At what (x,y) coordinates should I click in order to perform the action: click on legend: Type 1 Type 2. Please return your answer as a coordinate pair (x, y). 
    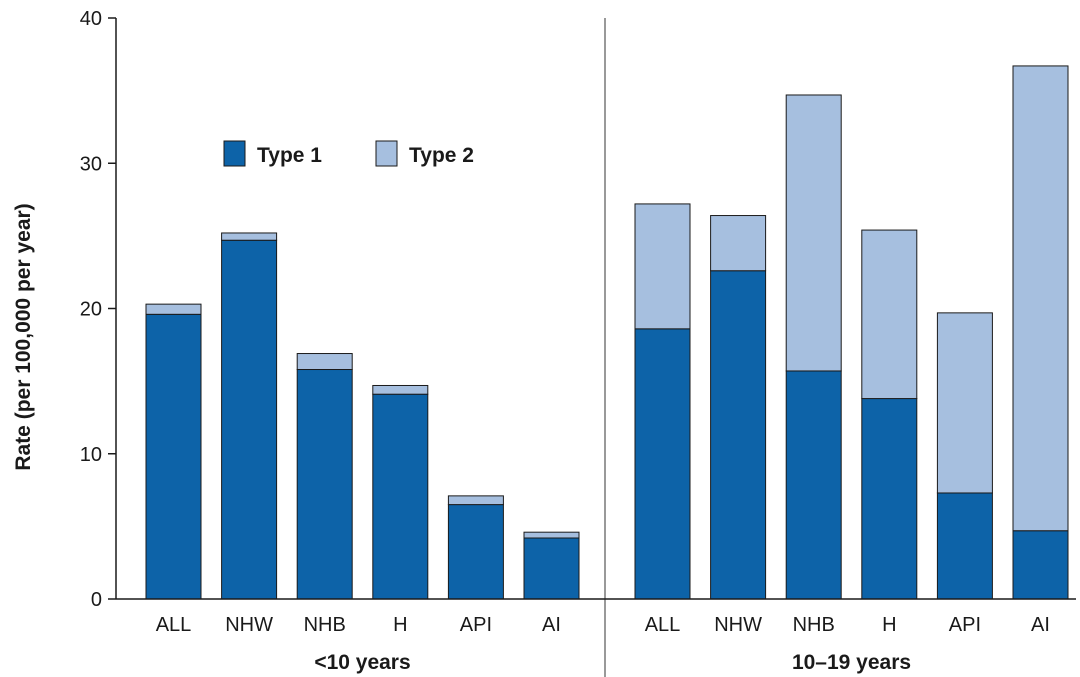
    Looking at the image, I should click on (348, 153).